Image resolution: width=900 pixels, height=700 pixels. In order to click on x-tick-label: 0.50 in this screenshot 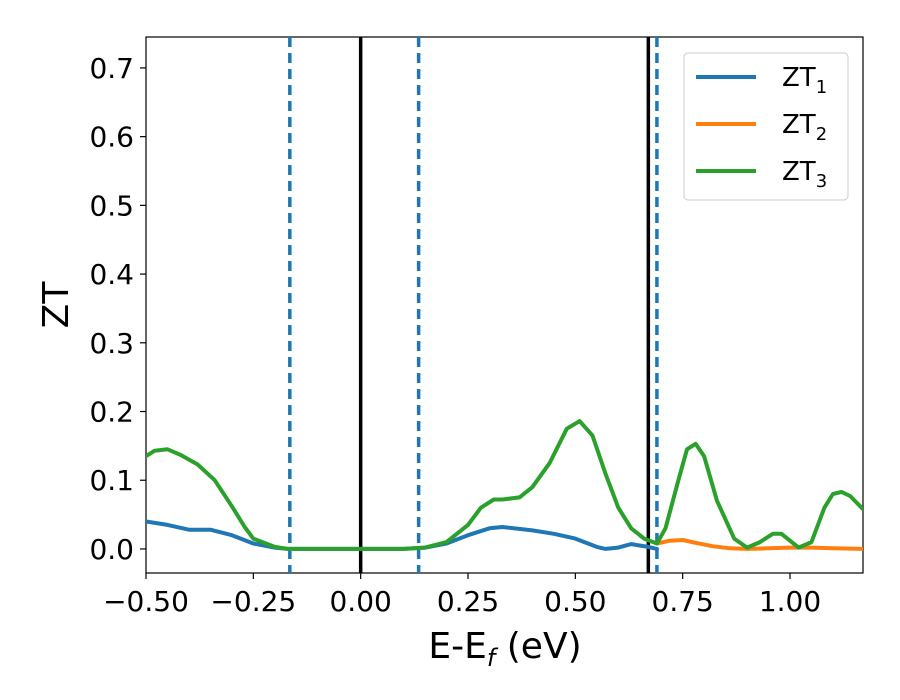, I will do `click(575, 601)`.